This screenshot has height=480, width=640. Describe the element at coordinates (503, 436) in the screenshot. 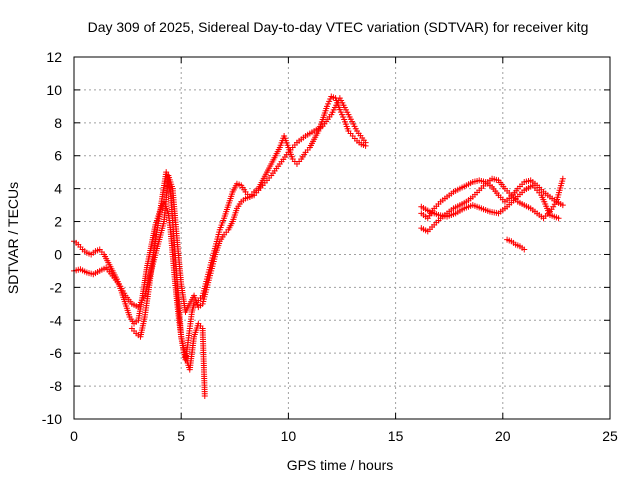

I see `x-tick-label: 20` at that location.